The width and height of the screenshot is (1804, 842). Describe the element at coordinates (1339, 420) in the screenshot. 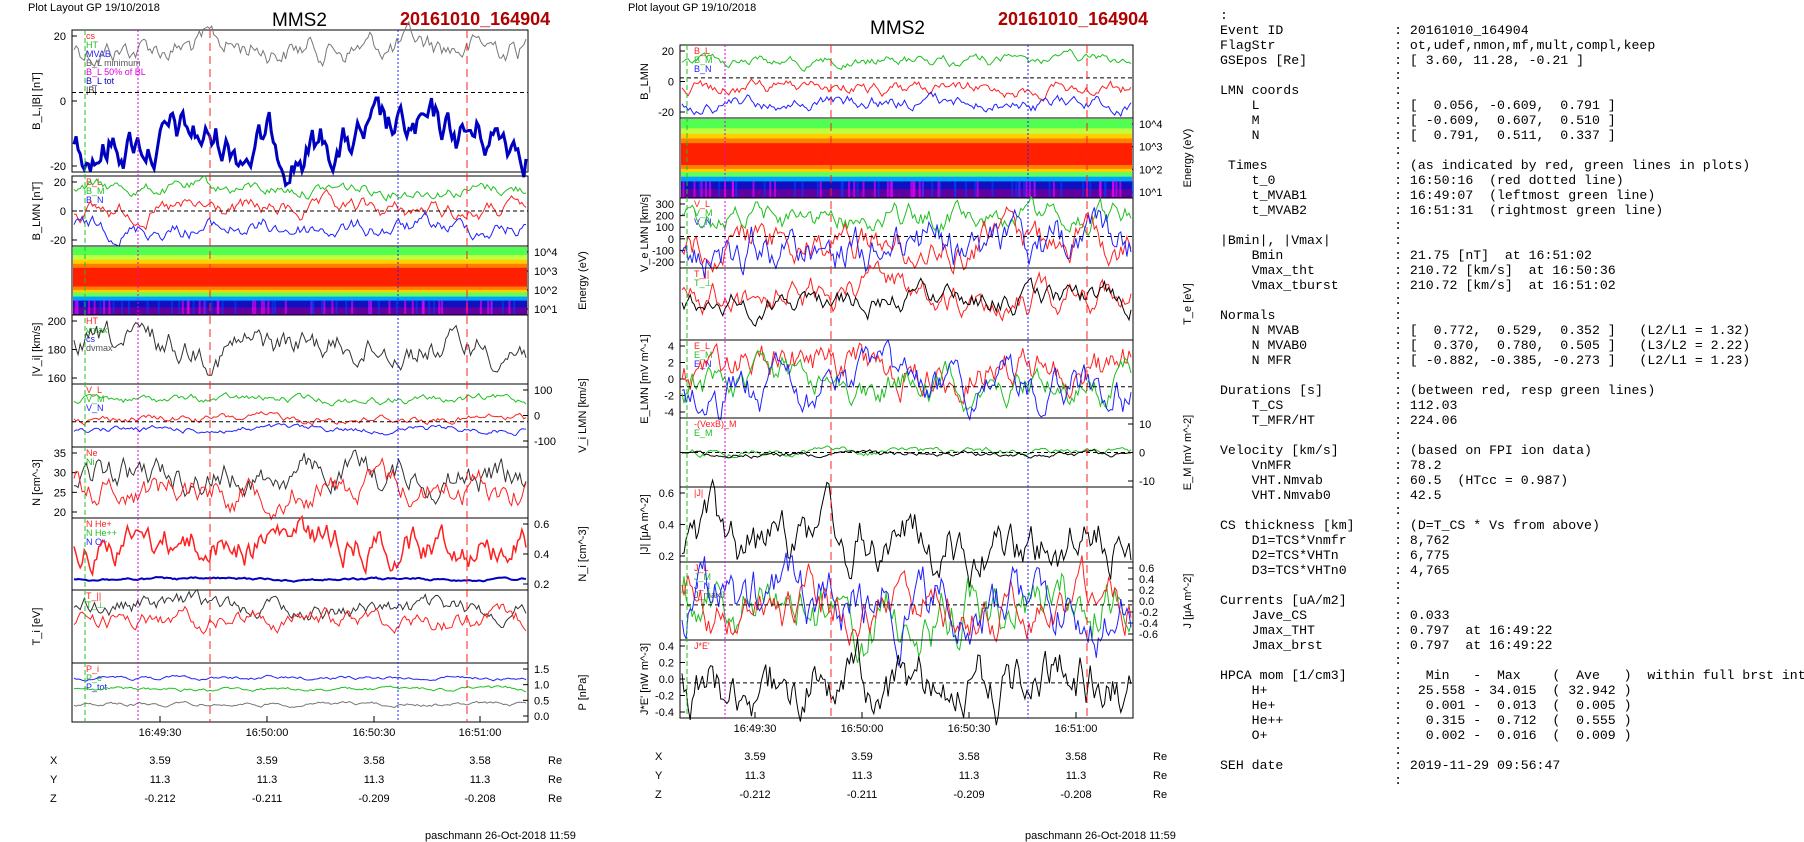

I see `info-line: T_MFR/HT : 224.06` at that location.